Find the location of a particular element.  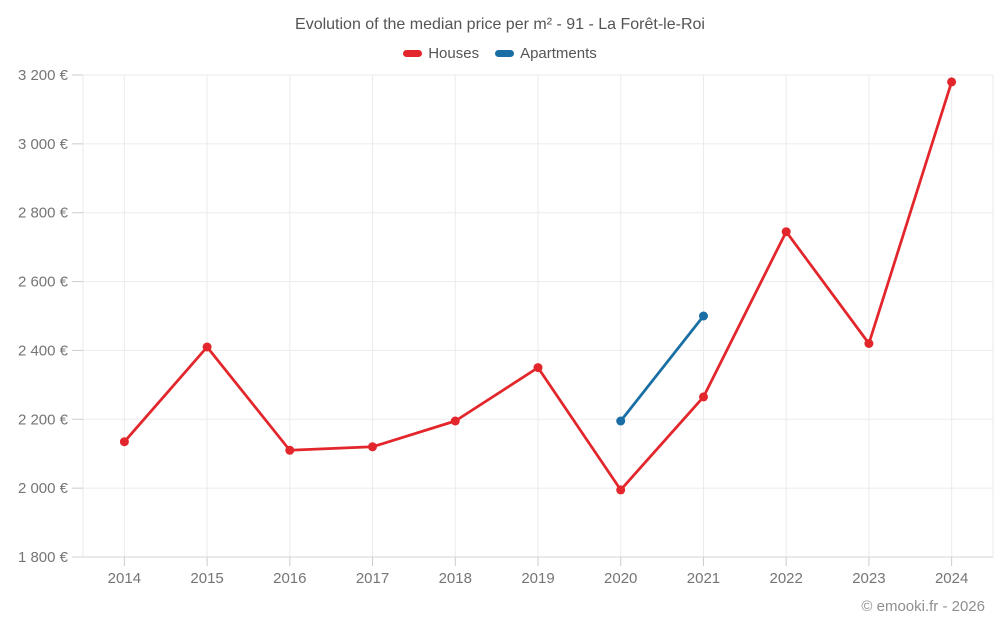

x-axis-label: 2018 is located at coordinates (455, 578).